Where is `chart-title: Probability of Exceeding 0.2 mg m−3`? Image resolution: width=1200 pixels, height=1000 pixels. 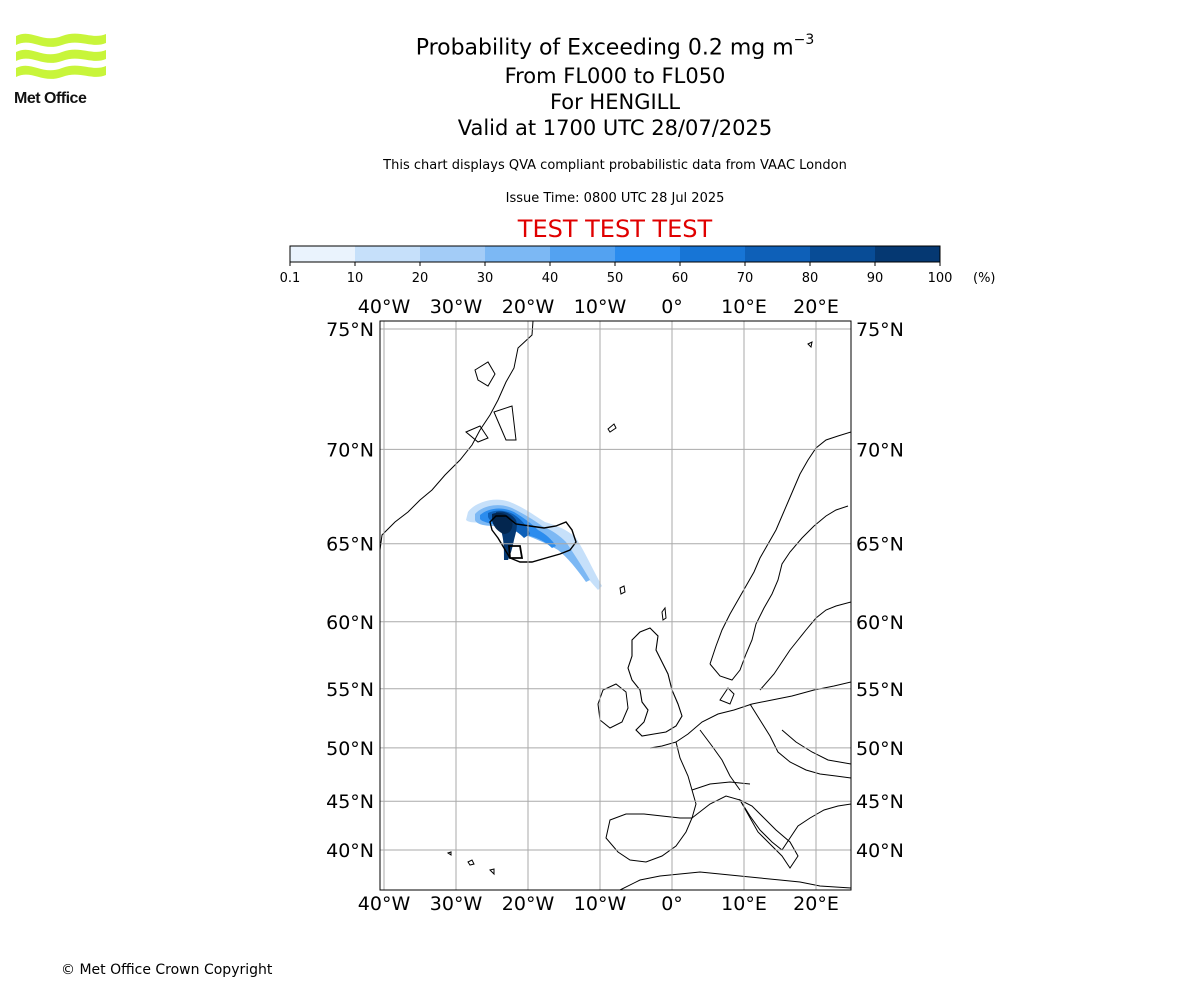 chart-title: Probability of Exceeding 0.2 mg m−3 is located at coordinates (615, 46).